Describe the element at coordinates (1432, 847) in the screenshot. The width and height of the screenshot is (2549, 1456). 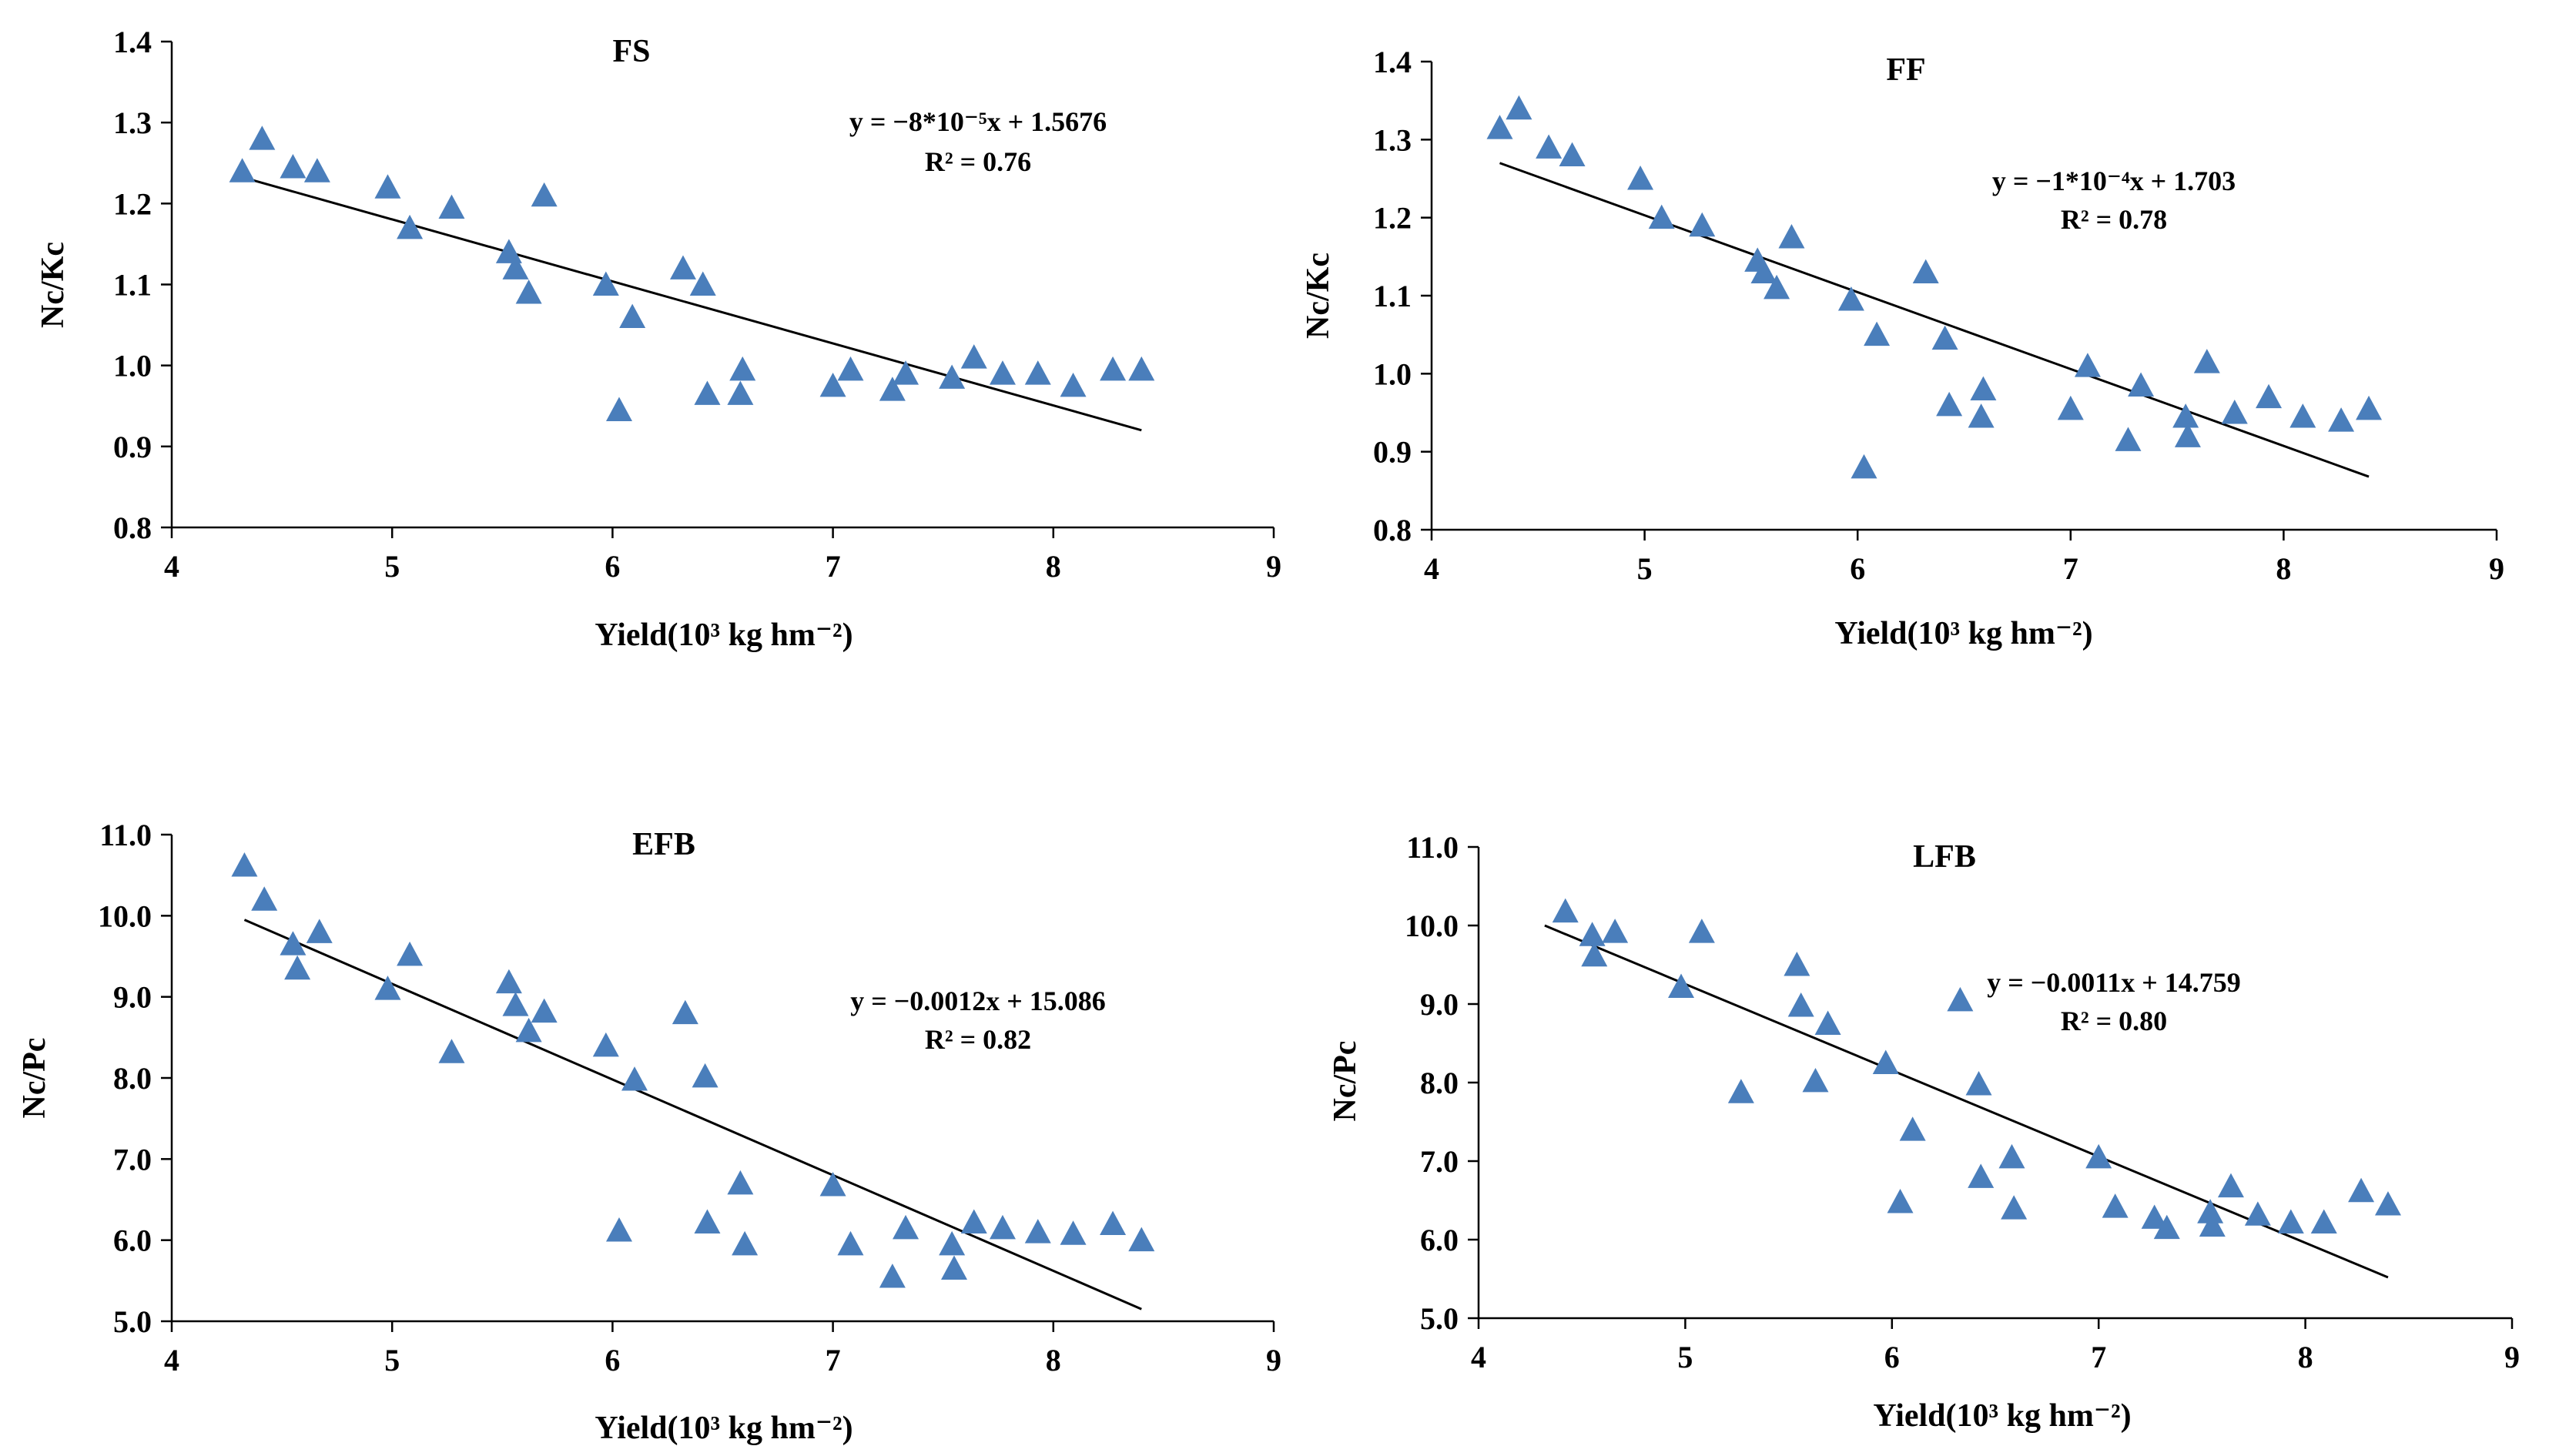
I see `y-tick-label: 11.0` at that location.